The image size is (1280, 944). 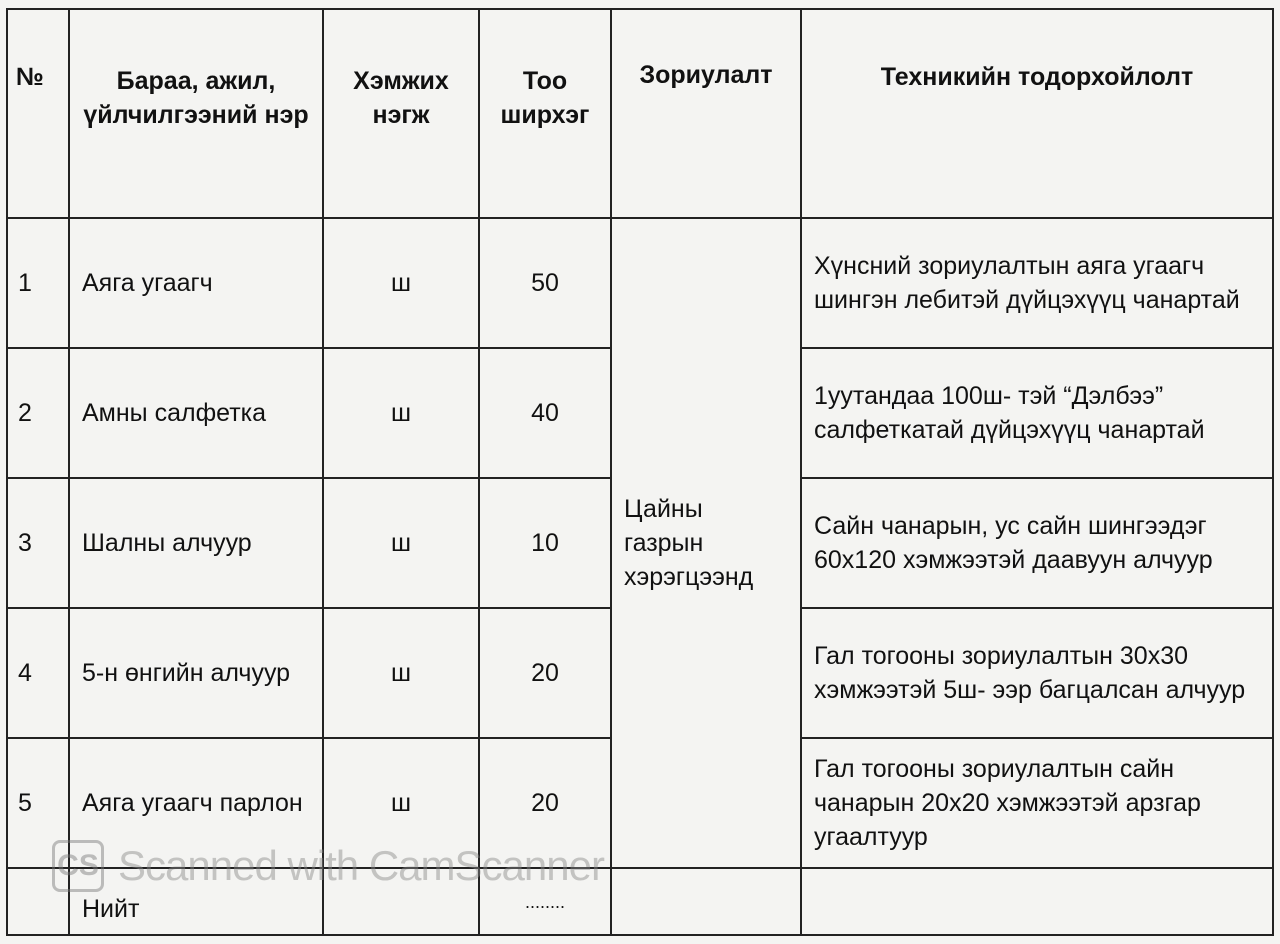 I want to click on row-no: 2, so click(x=38, y=413).